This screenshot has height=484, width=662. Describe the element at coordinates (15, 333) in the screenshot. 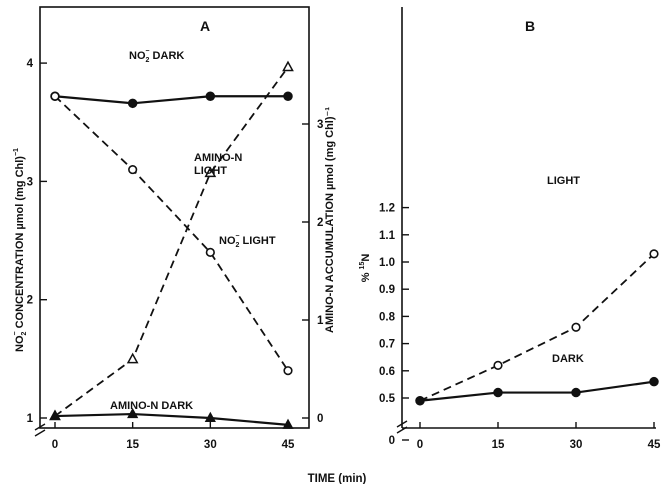

I see `left-axis-title-sup: −` at that location.